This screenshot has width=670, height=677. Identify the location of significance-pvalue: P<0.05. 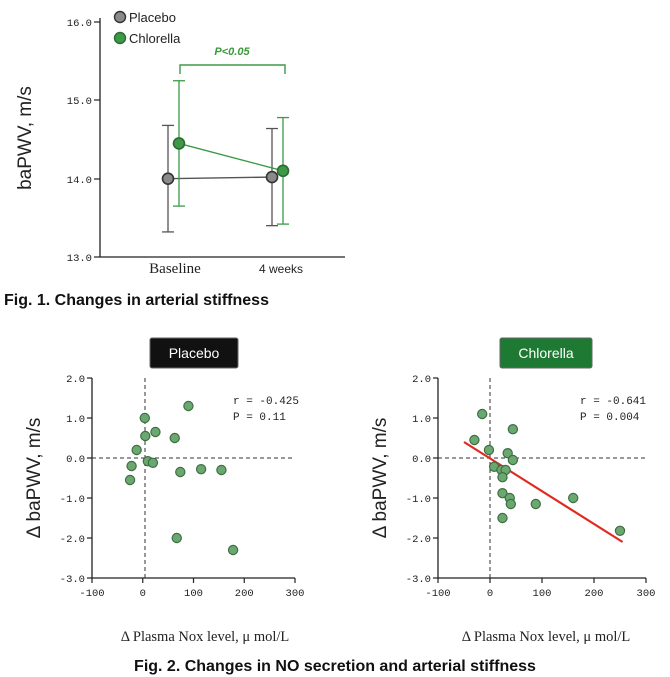
(232, 52).